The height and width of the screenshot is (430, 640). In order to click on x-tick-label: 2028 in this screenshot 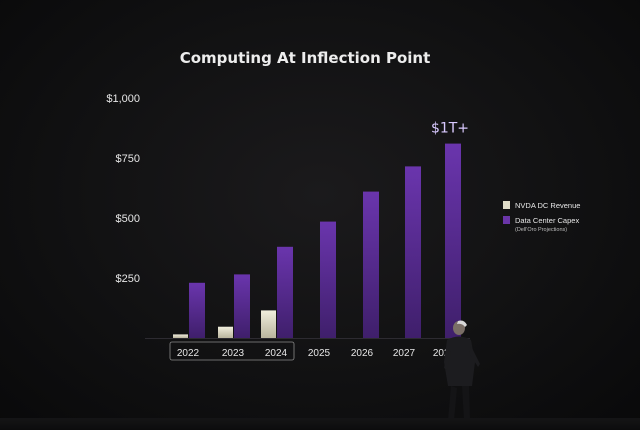, I will do `click(444, 353)`.